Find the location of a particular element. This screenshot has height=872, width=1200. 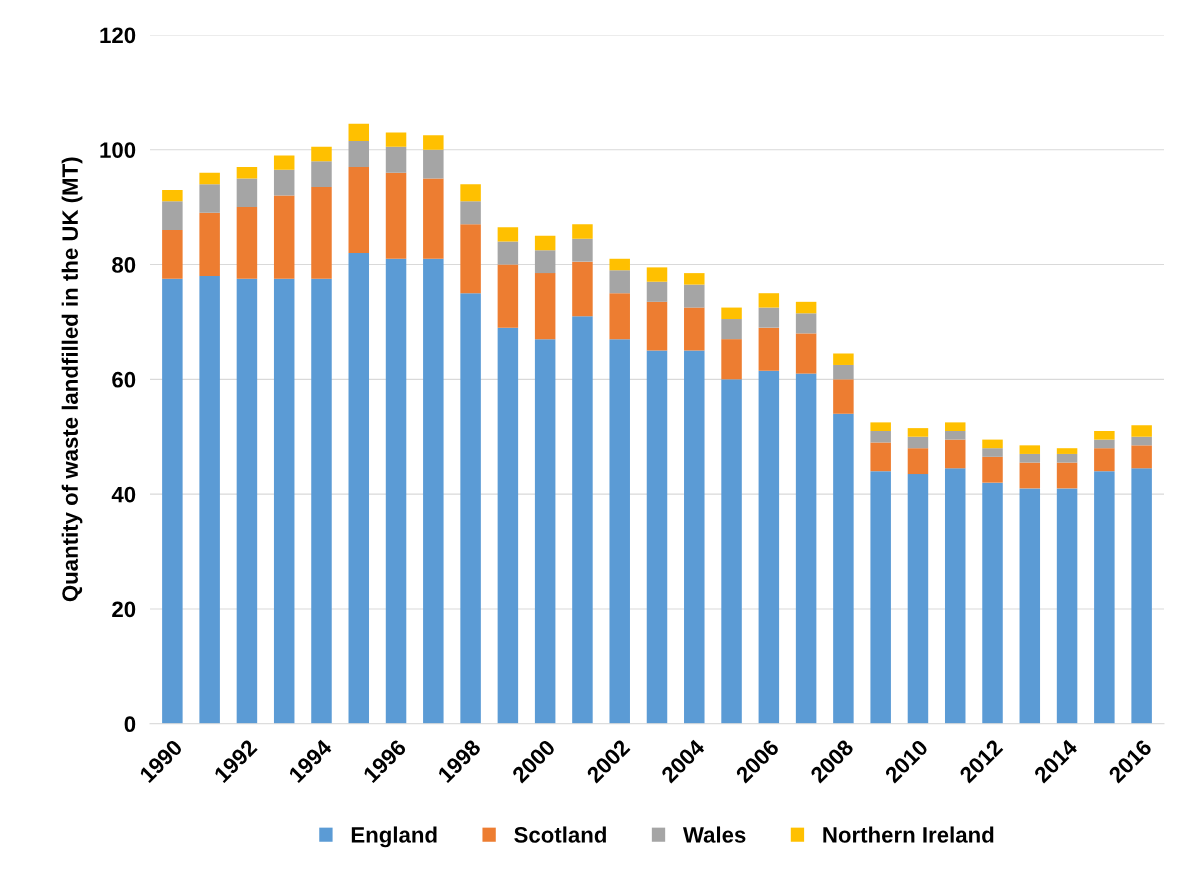

y-tick-label: 100 is located at coordinates (118, 150).